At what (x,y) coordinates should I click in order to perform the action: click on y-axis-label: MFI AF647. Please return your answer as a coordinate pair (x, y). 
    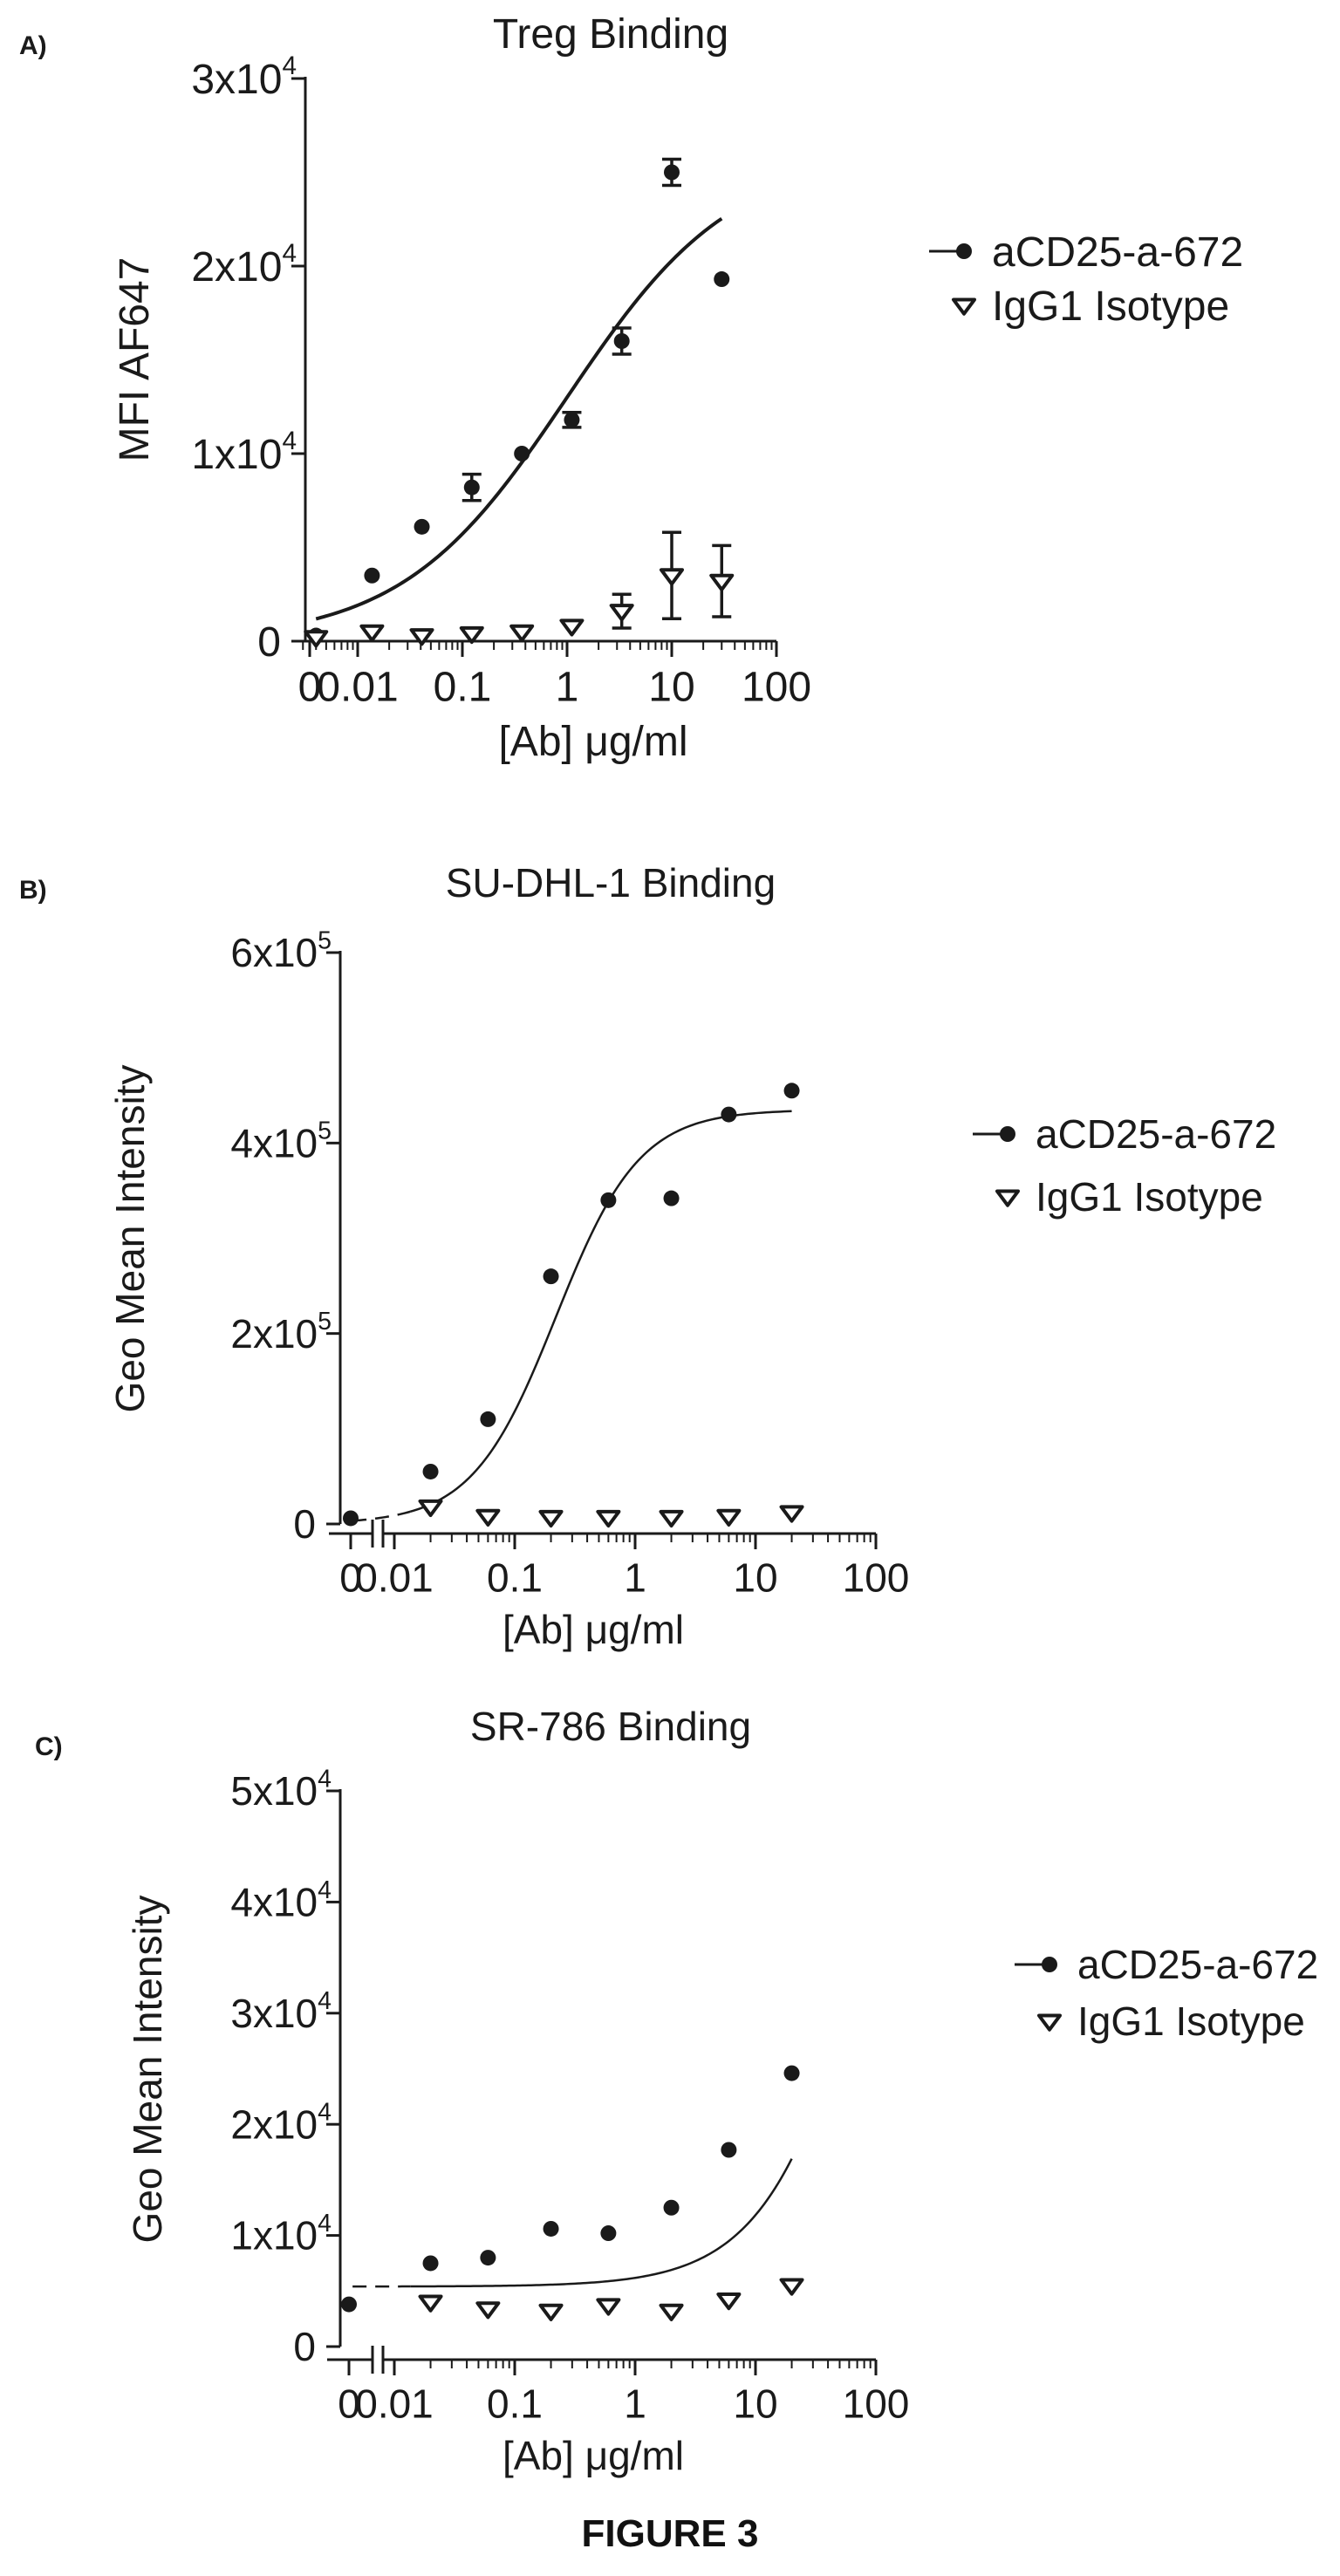
    Looking at the image, I should click on (135, 359).